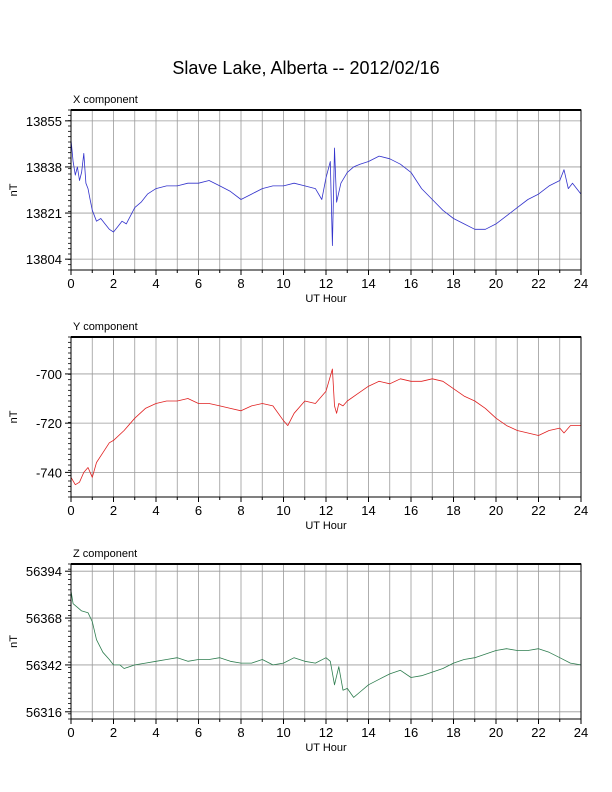 The image size is (612, 792). What do you see at coordinates (453, 283) in the screenshot?
I see `x-x-tick-label: 18` at bounding box center [453, 283].